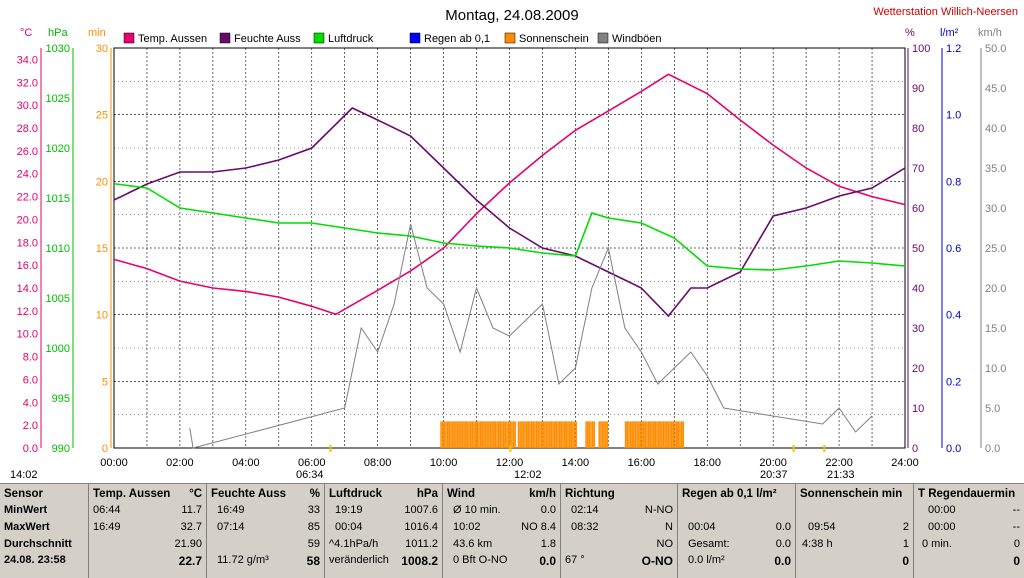  What do you see at coordinates (467, 527) in the screenshot?
I see `wind-max-time: 10:02` at bounding box center [467, 527].